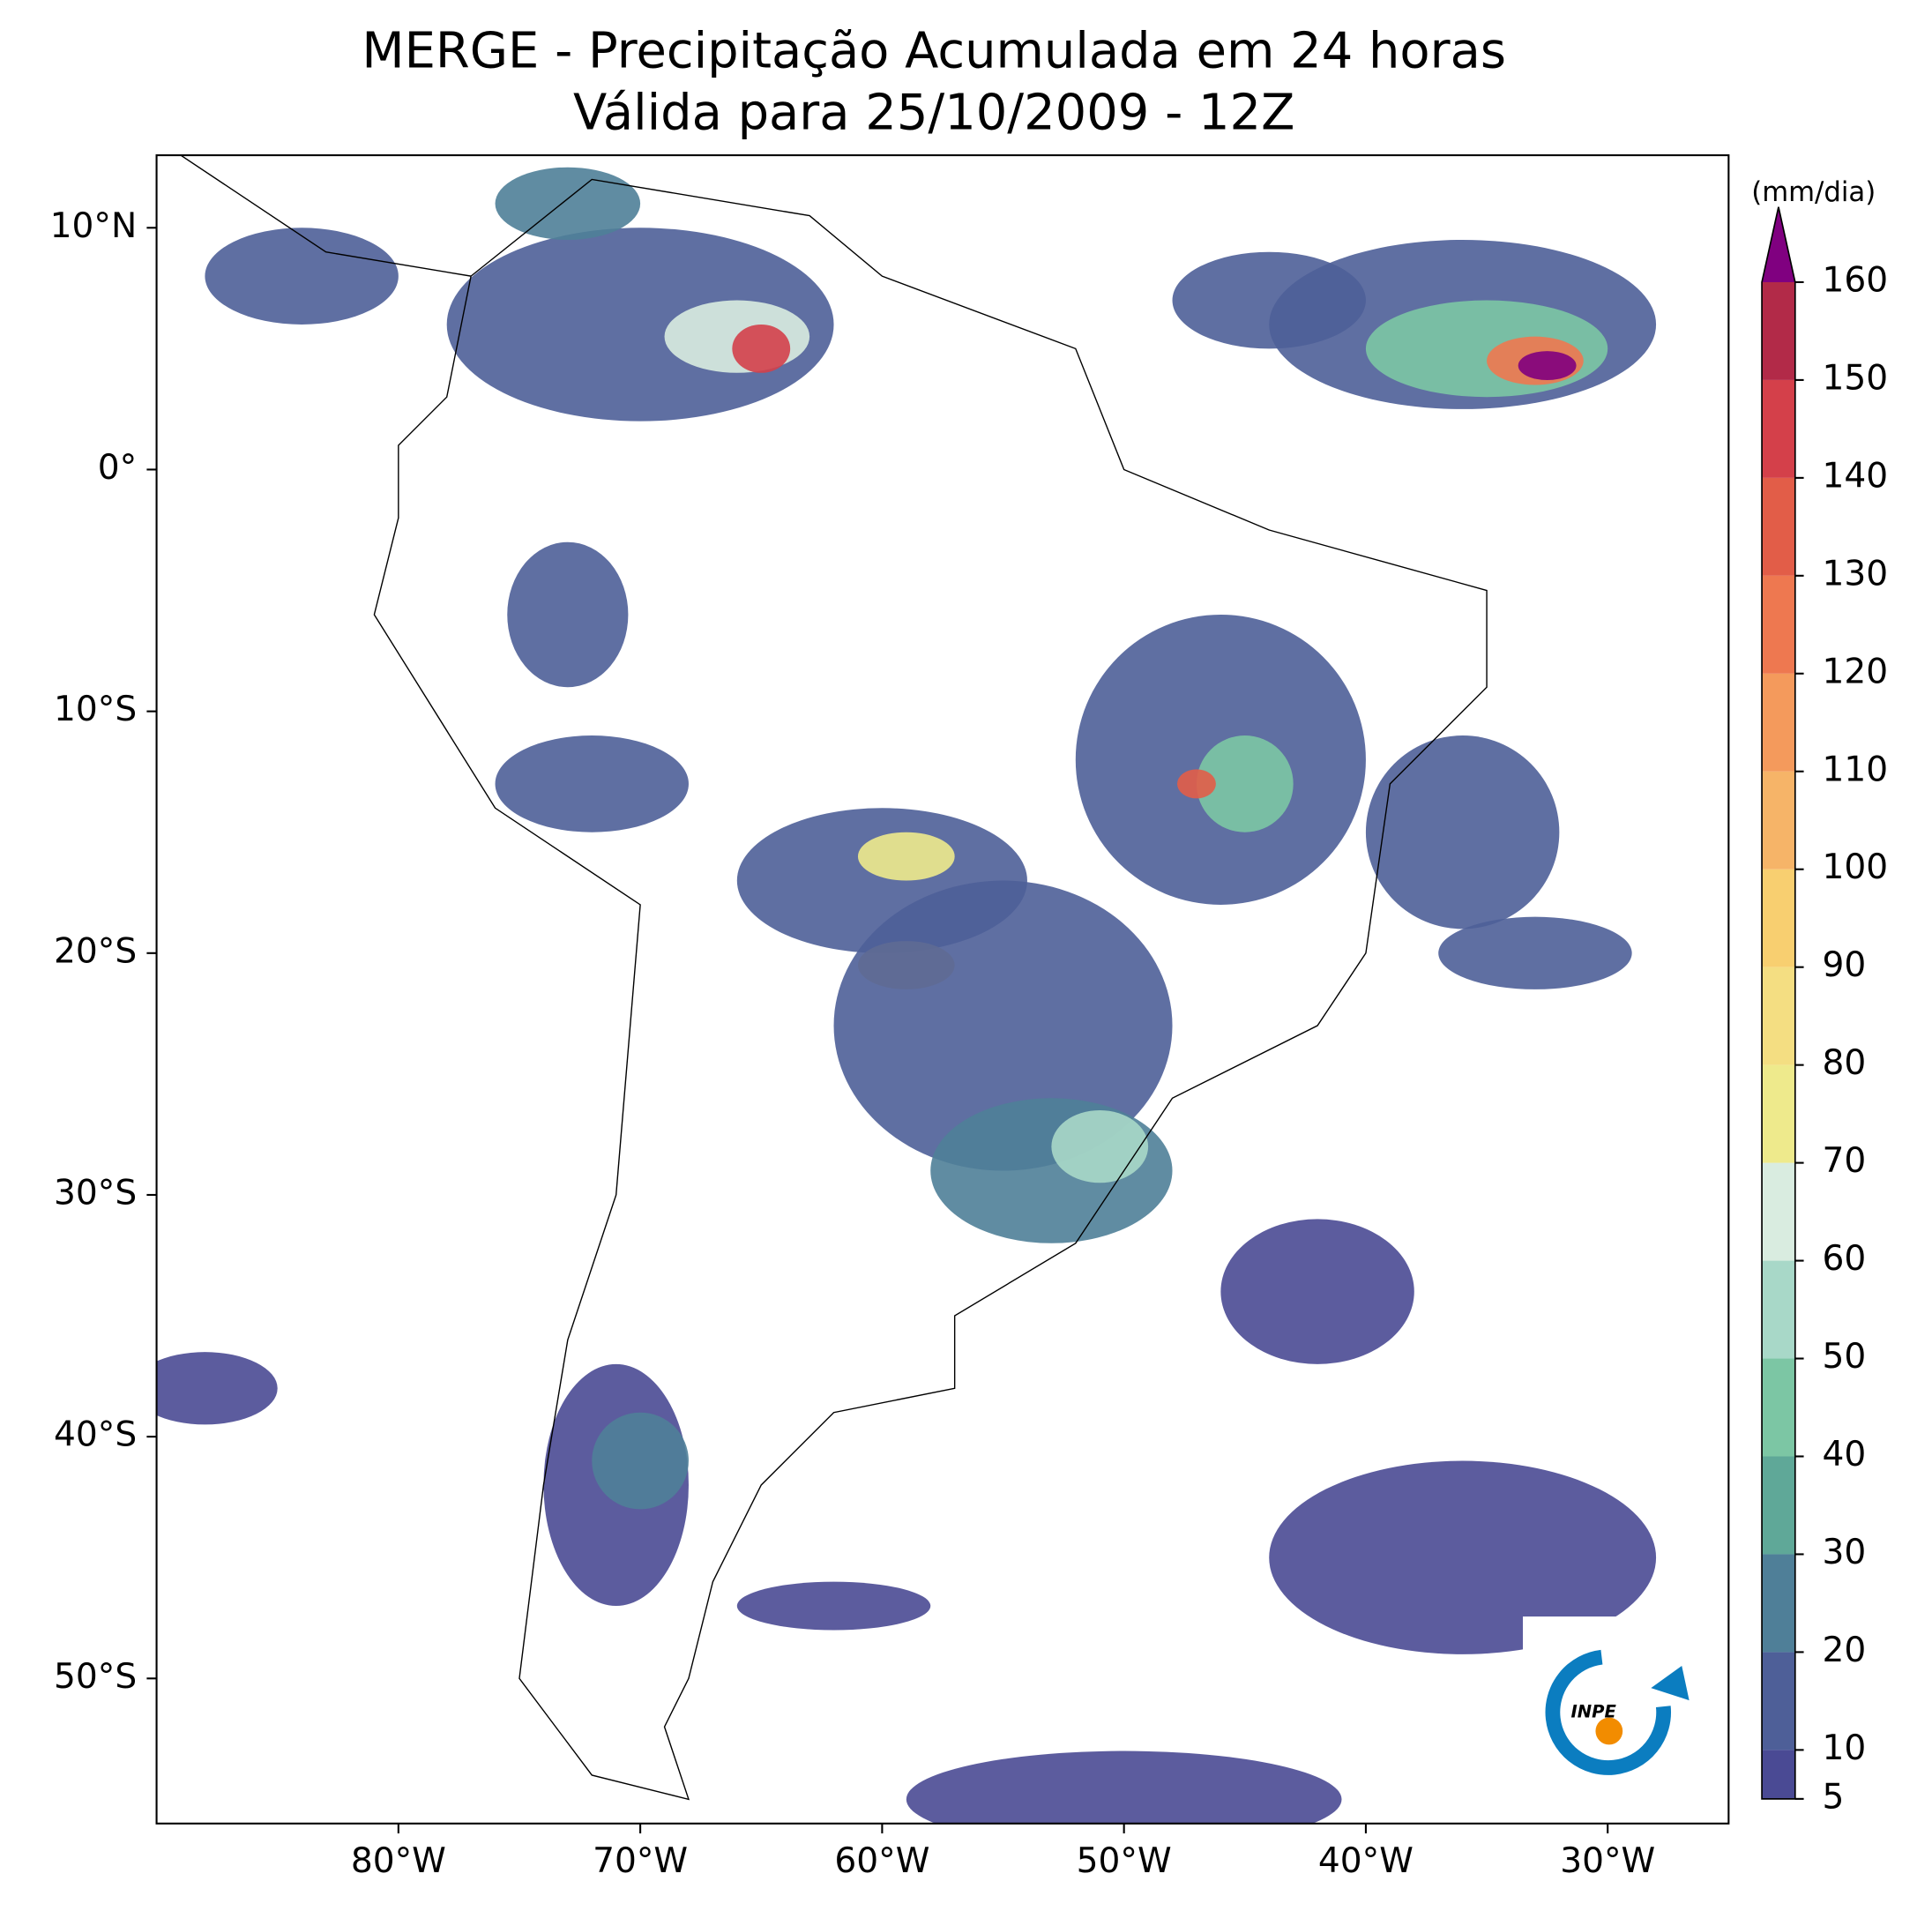 The image size is (1932, 1911). Describe the element at coordinates (1617, 1712) in the screenshot. I see `logo: INPE` at that location.